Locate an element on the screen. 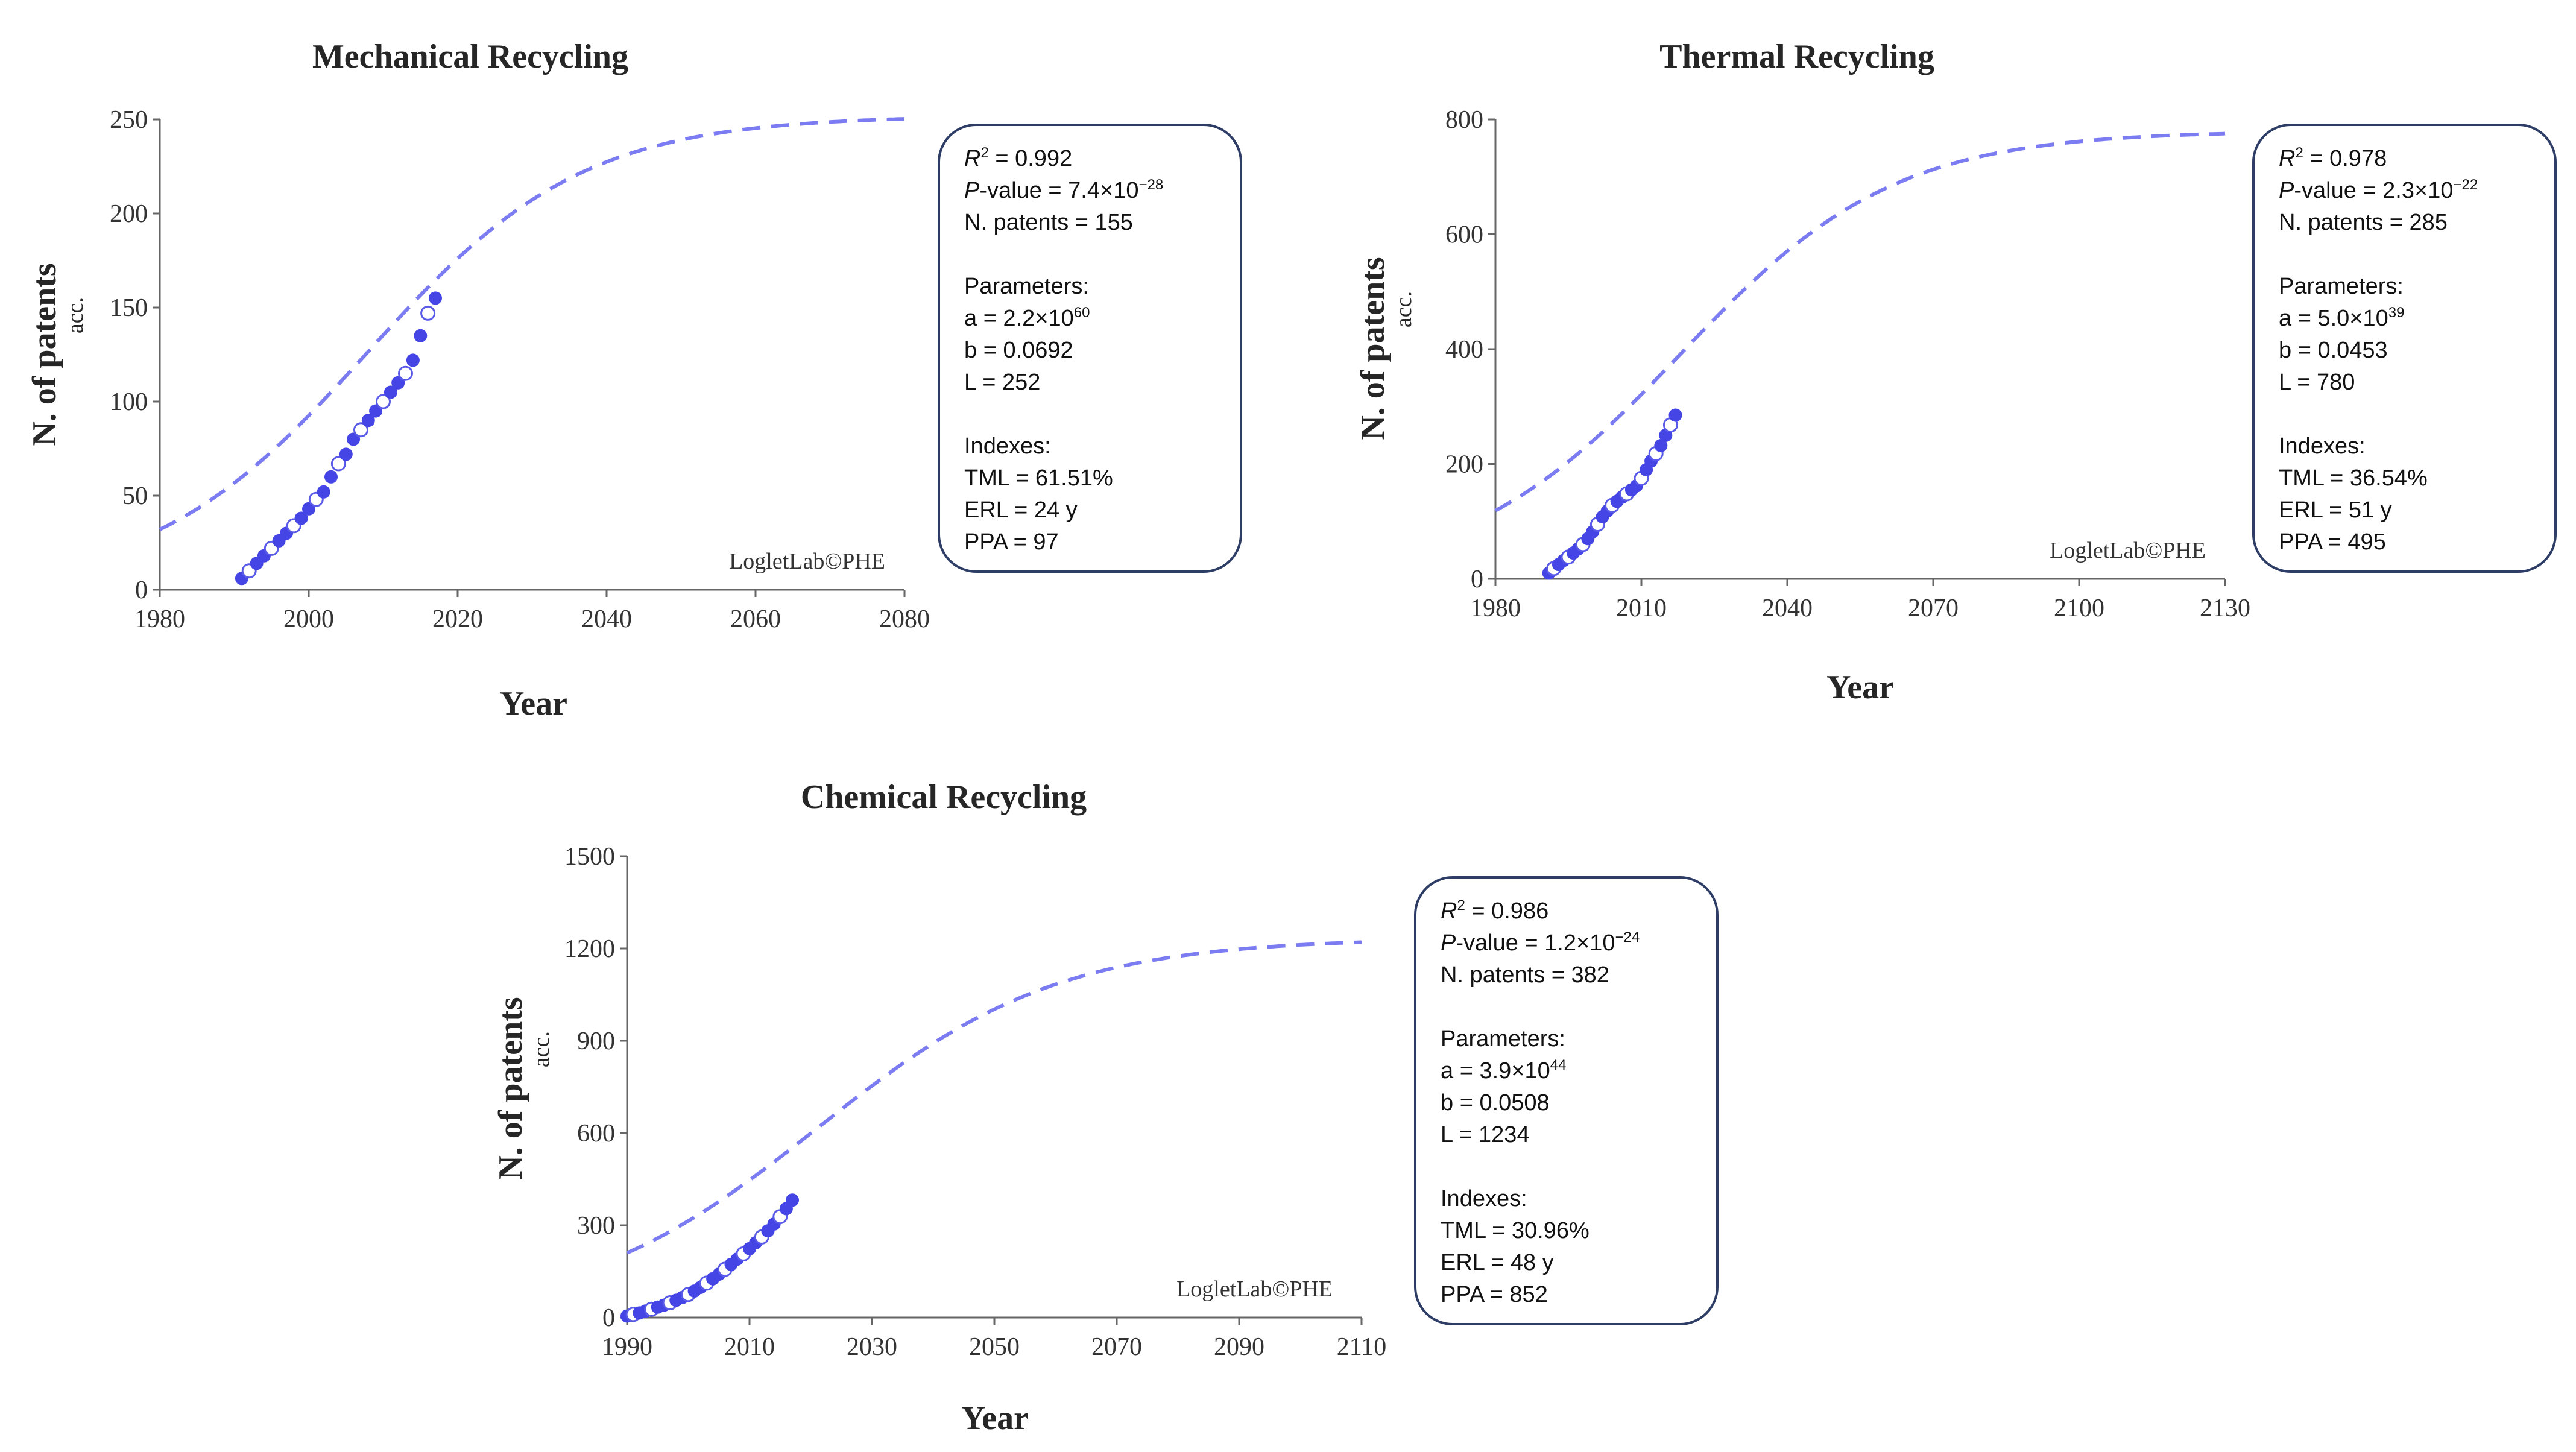 The height and width of the screenshot is (1452, 2576). x-tick-label: 2100 is located at coordinates (2079, 609).